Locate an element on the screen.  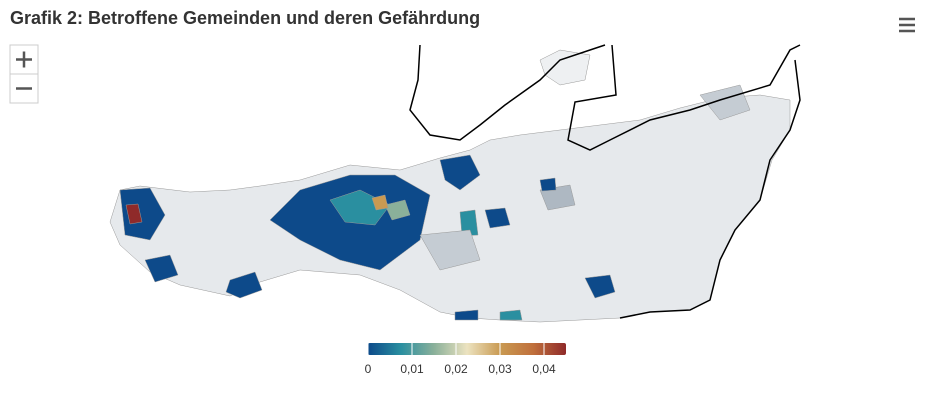
tick-label: 0,02 is located at coordinates (456, 369).